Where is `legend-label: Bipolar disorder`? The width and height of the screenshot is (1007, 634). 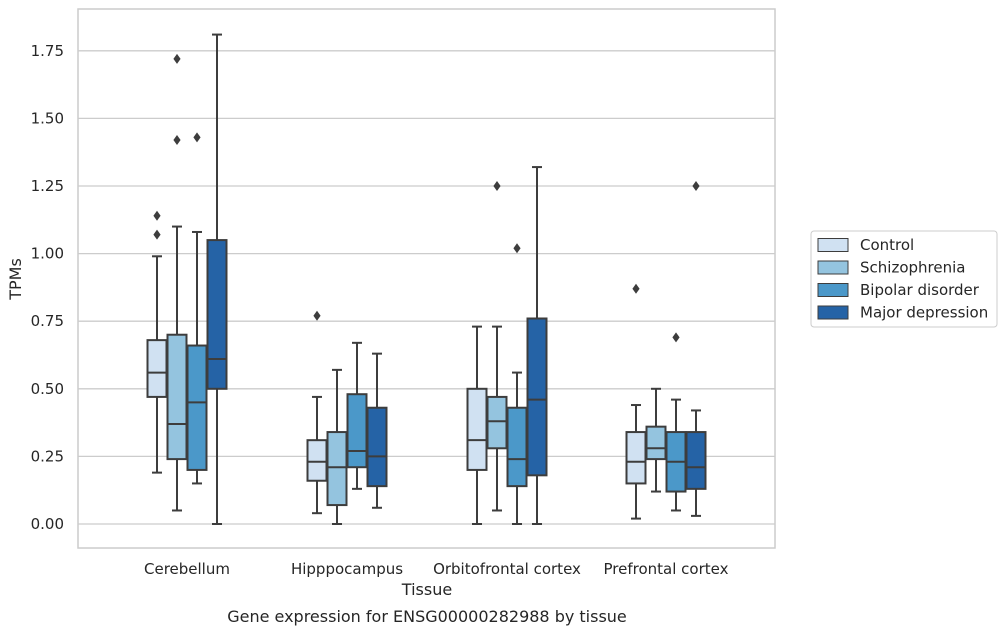
legend-label: Bipolar disorder is located at coordinates (920, 290).